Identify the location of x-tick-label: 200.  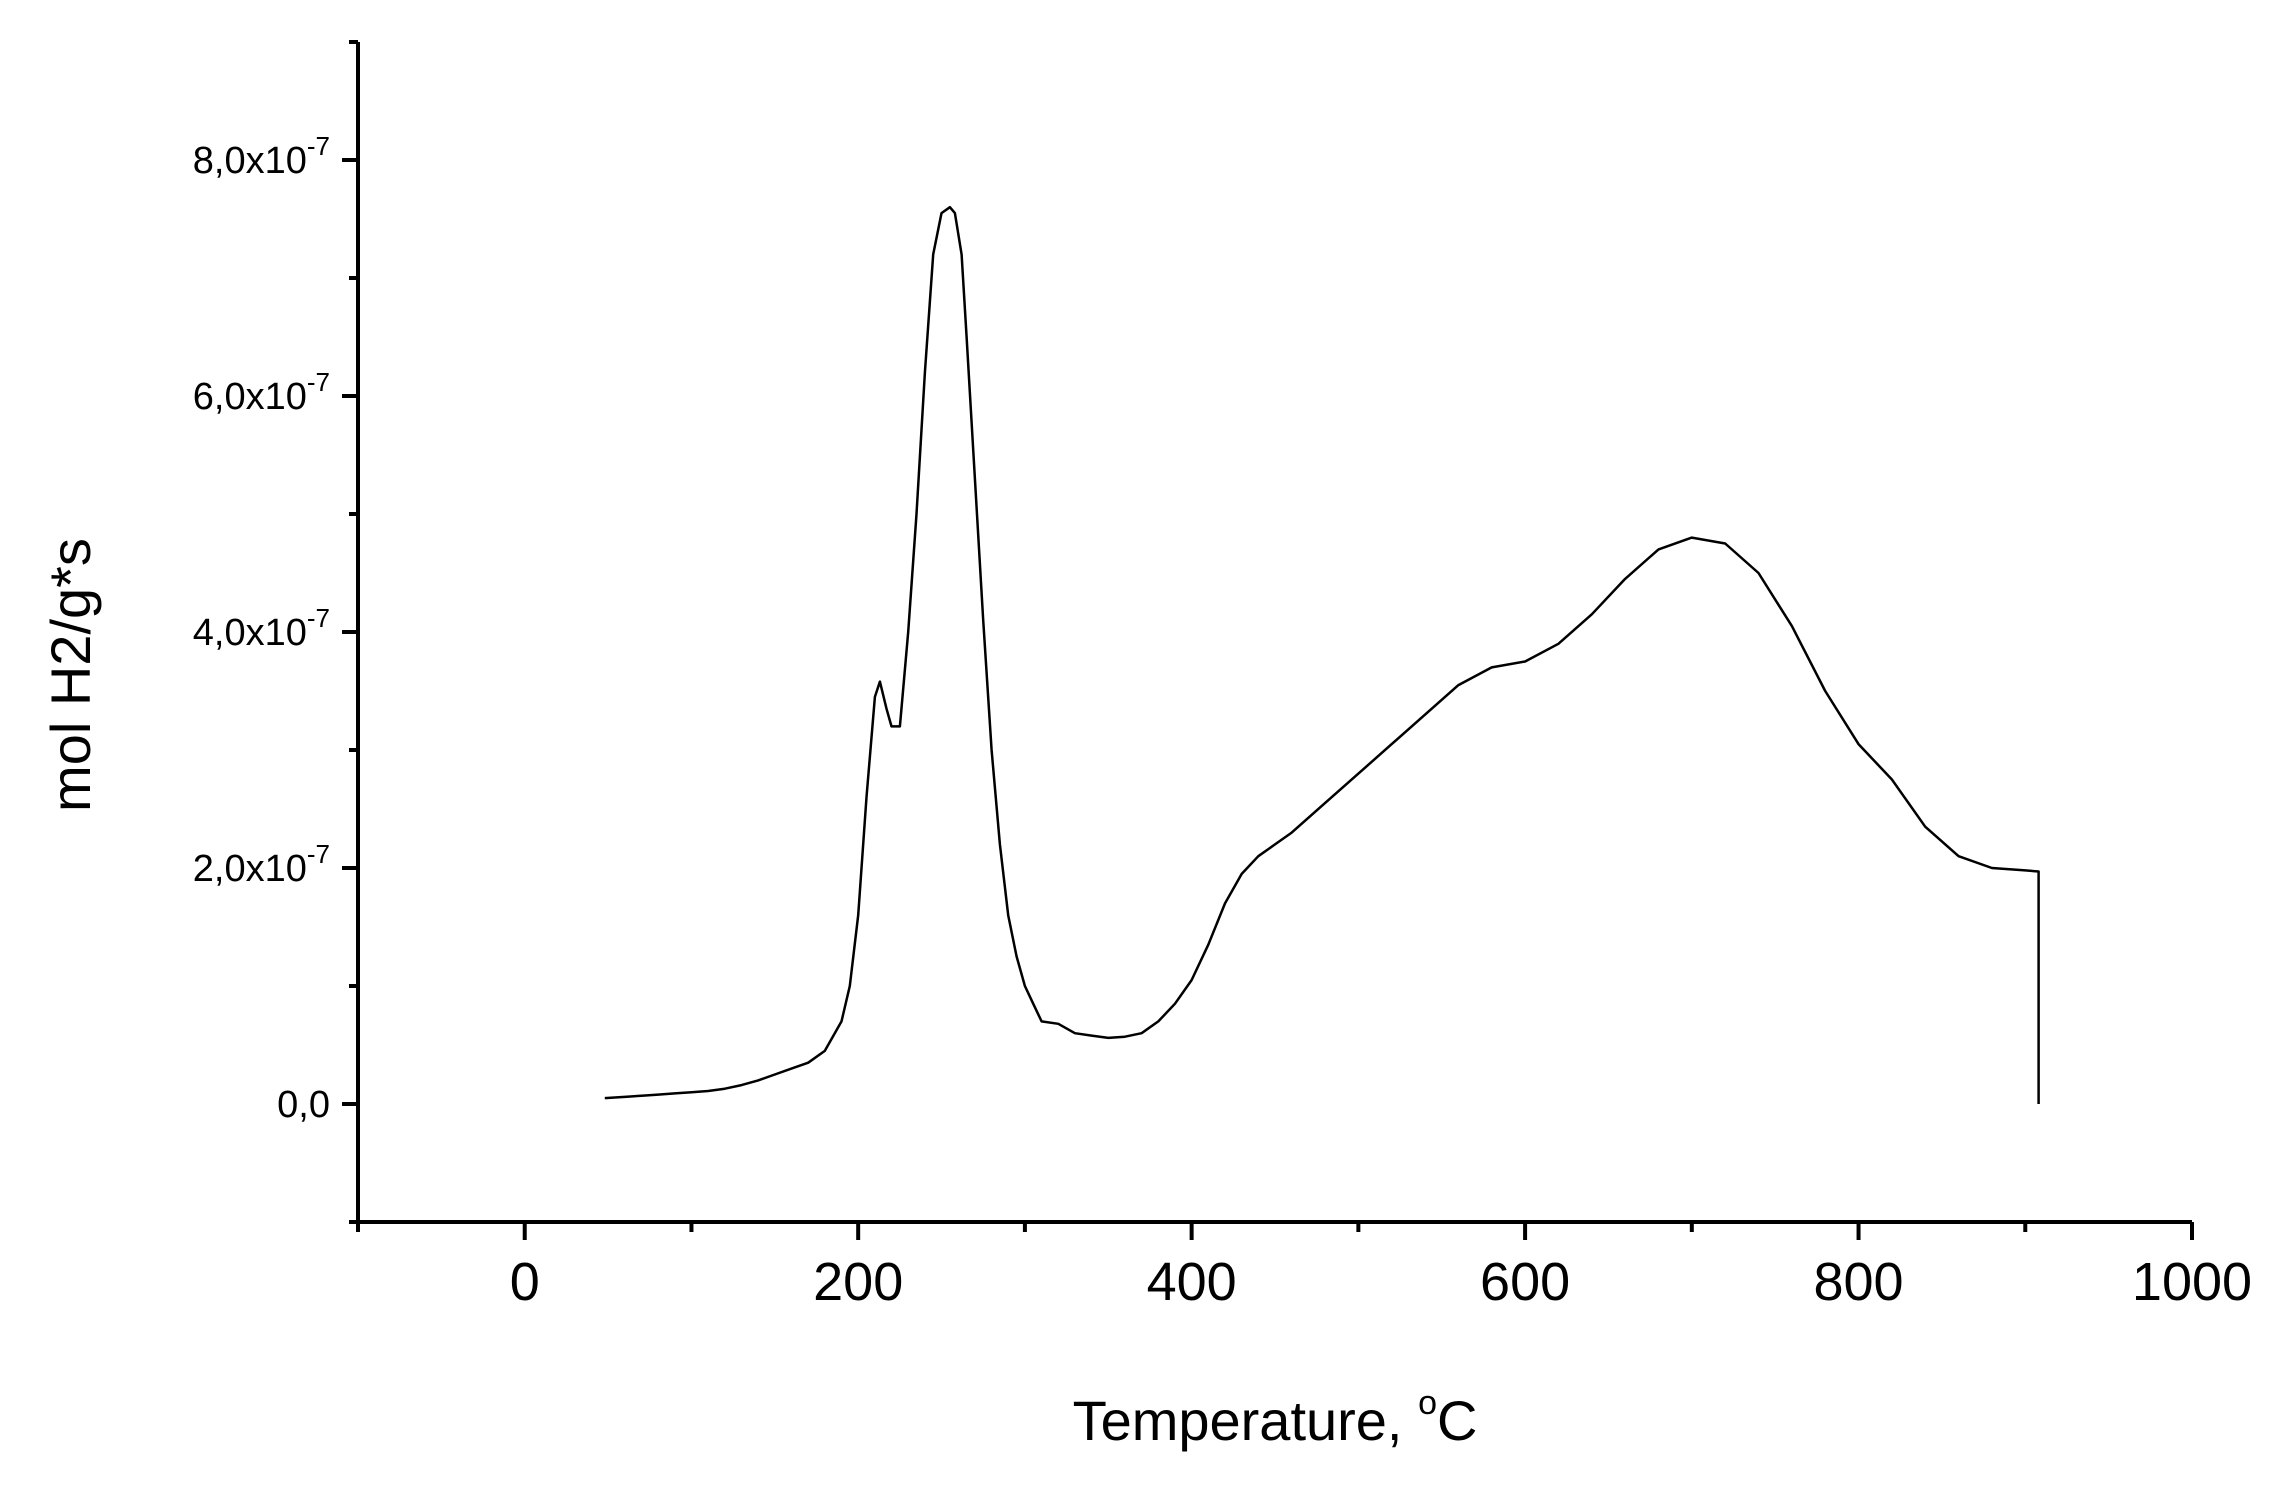
(858, 1282).